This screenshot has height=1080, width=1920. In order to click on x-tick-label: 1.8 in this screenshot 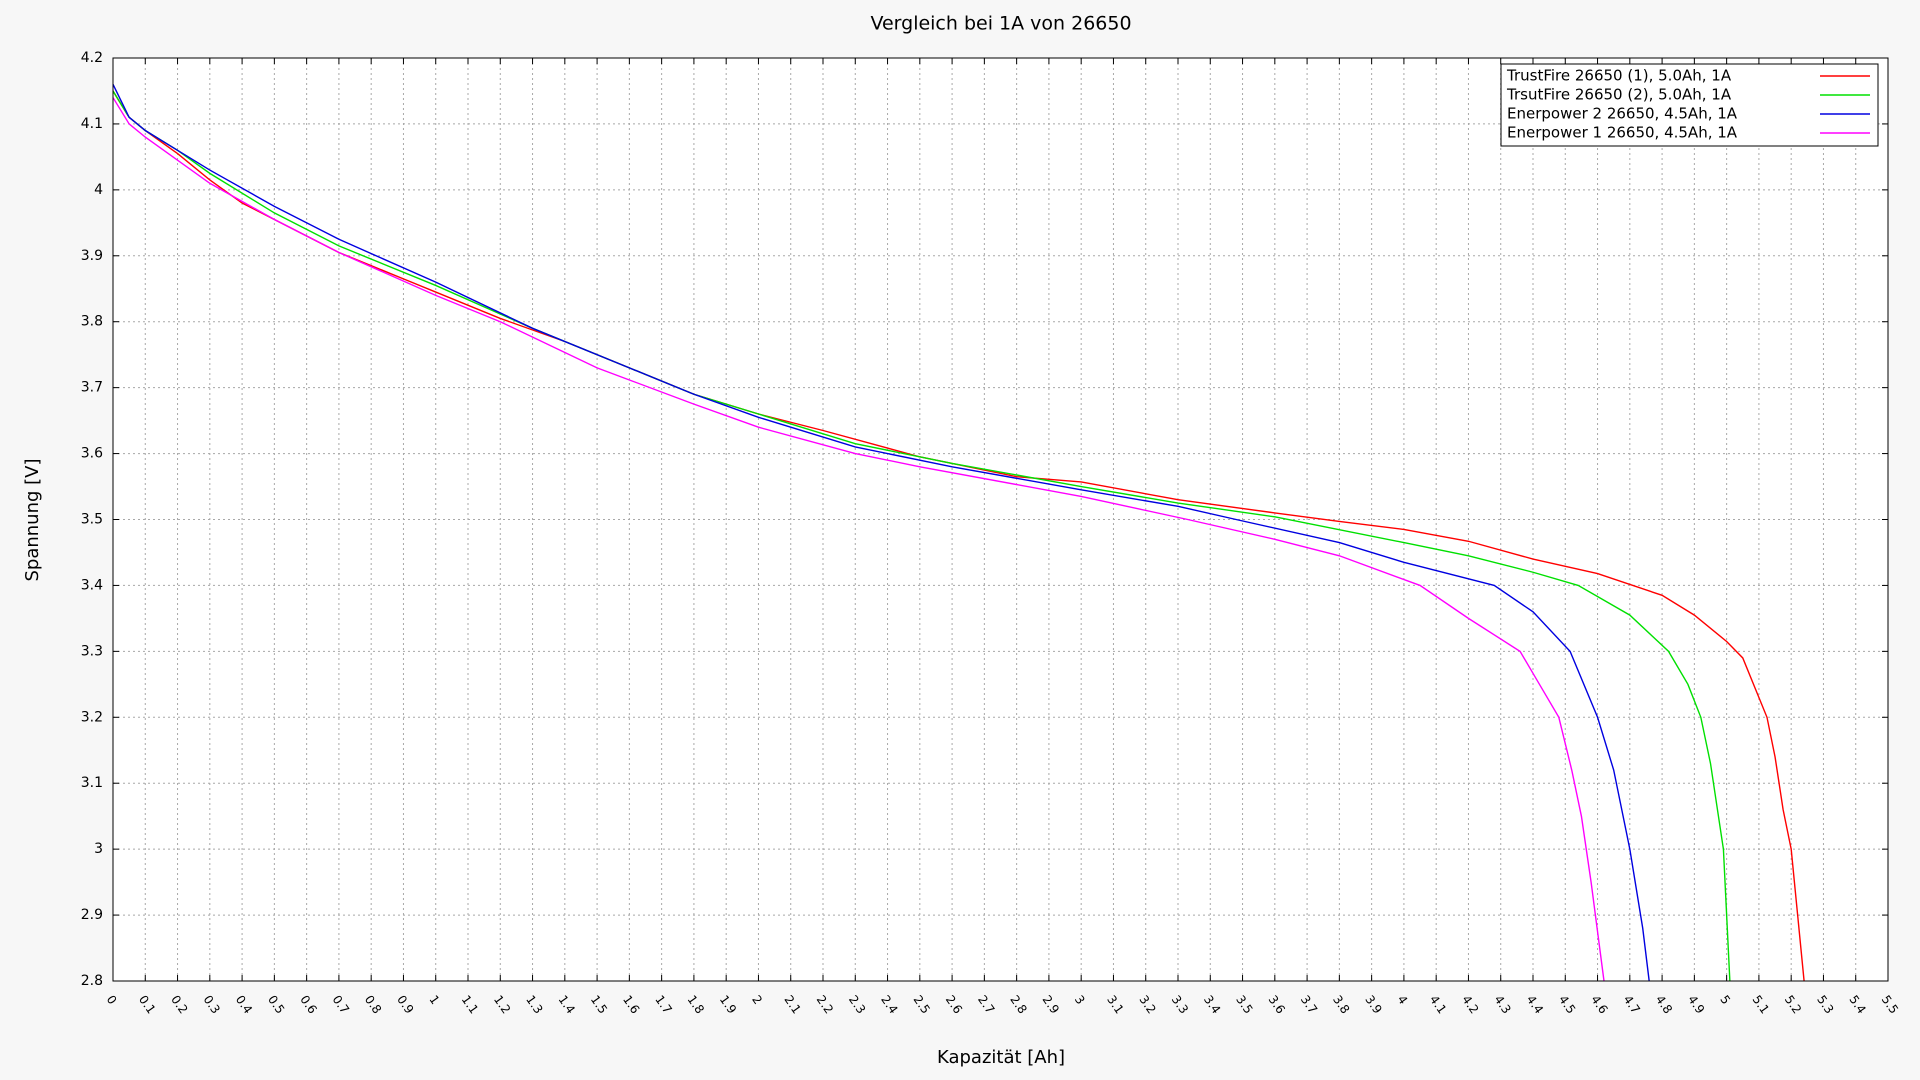, I will do `click(696, 1005)`.